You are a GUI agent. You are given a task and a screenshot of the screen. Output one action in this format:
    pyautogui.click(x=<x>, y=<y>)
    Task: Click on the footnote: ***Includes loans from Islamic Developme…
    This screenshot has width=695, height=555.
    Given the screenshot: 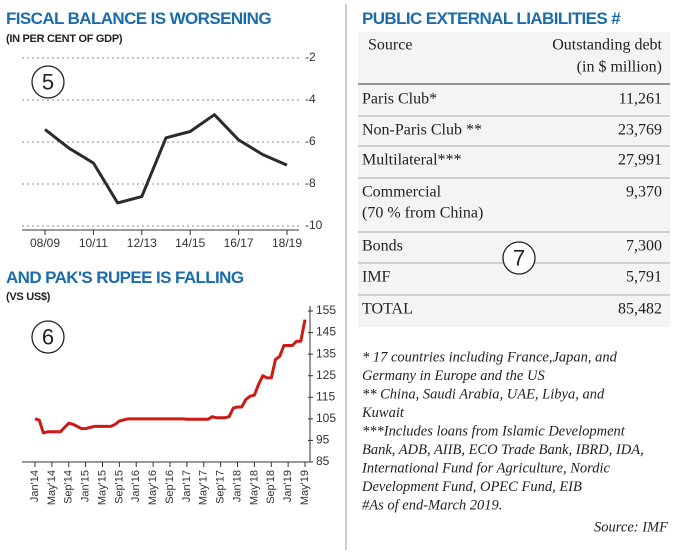 What is the action you would take?
    pyautogui.click(x=494, y=431)
    